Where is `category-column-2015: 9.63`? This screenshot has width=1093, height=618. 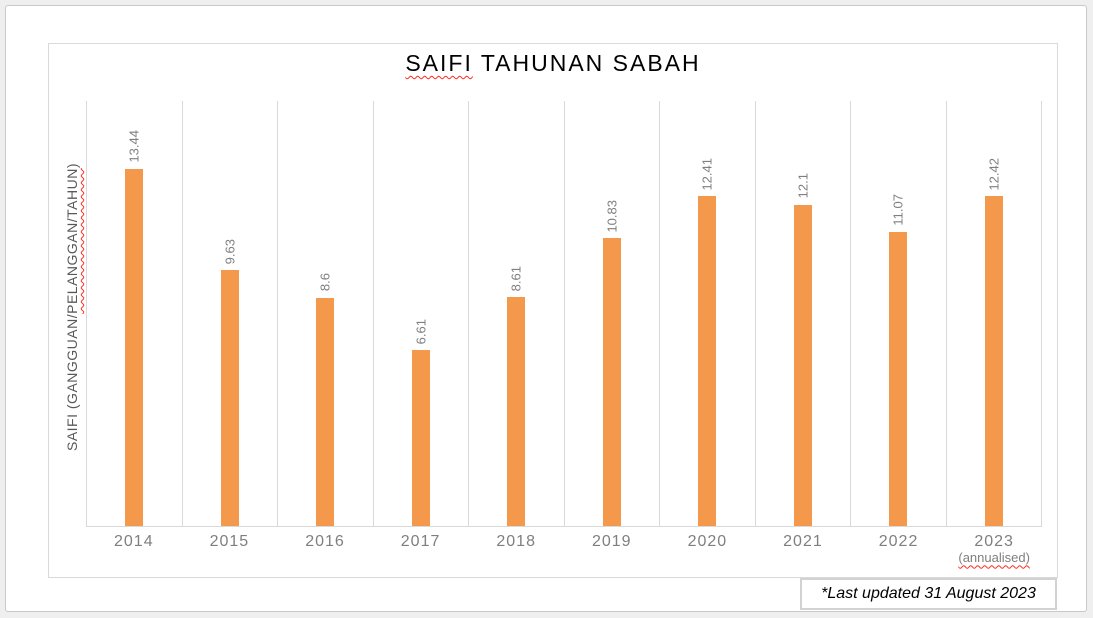 category-column-2015: 9.63 is located at coordinates (229, 313).